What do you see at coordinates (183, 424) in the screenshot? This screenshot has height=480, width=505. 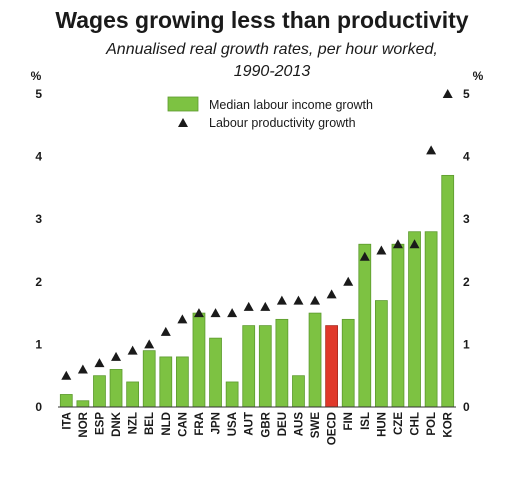 I see `x-tick-label-can: CAN` at bounding box center [183, 424].